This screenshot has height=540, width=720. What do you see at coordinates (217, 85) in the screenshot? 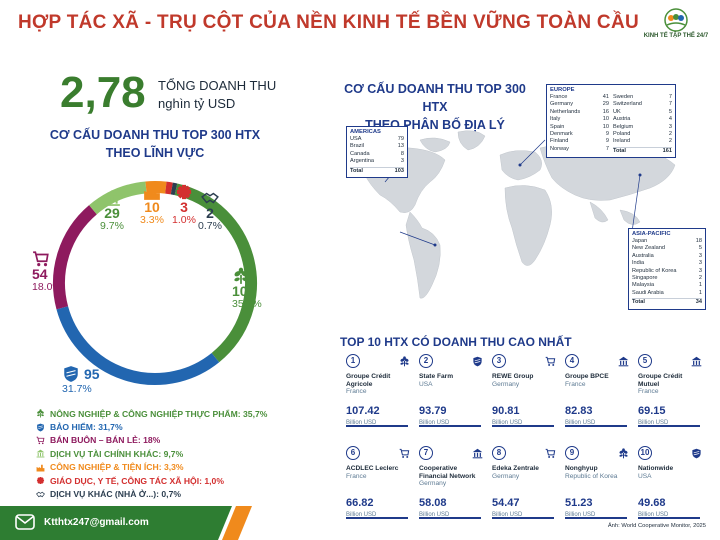
I see `total-revenue-label: TỔNG DOANH THU` at bounding box center [217, 85].